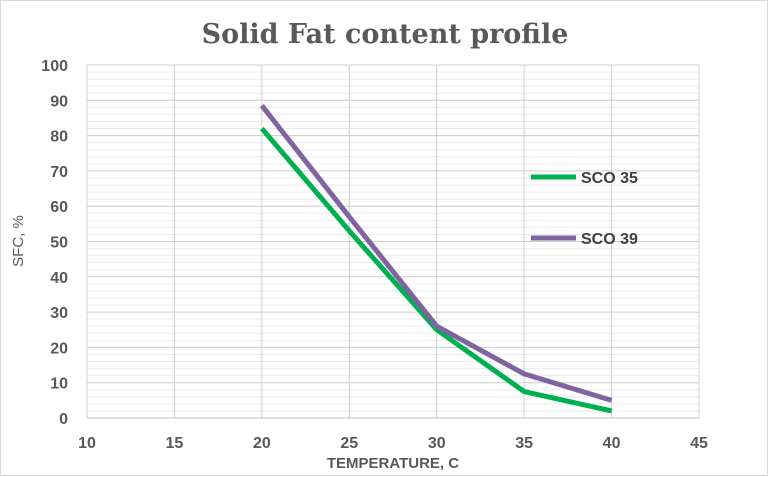 The image size is (768, 477). Describe the element at coordinates (524, 443) in the screenshot. I see `x-tick-label: 35` at that location.